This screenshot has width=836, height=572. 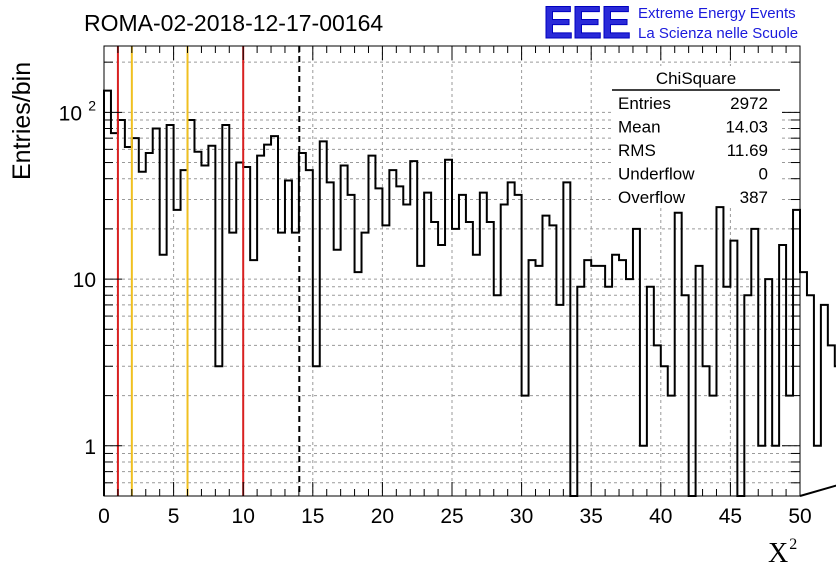 I want to click on y-tick-label-sup: 2, so click(x=92, y=105).